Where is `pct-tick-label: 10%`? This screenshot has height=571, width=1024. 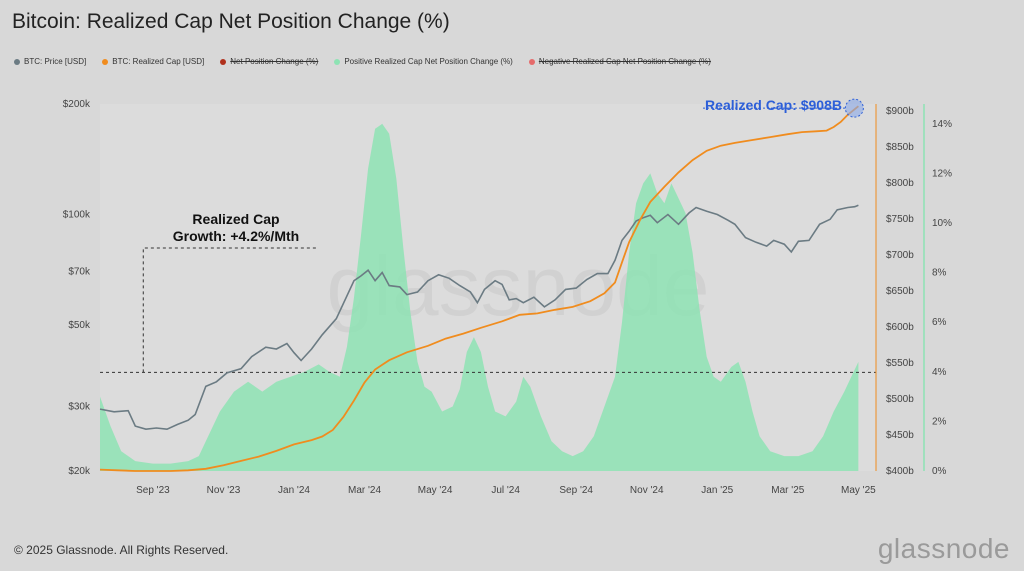
pct-tick-label: 10% is located at coordinates (942, 223).